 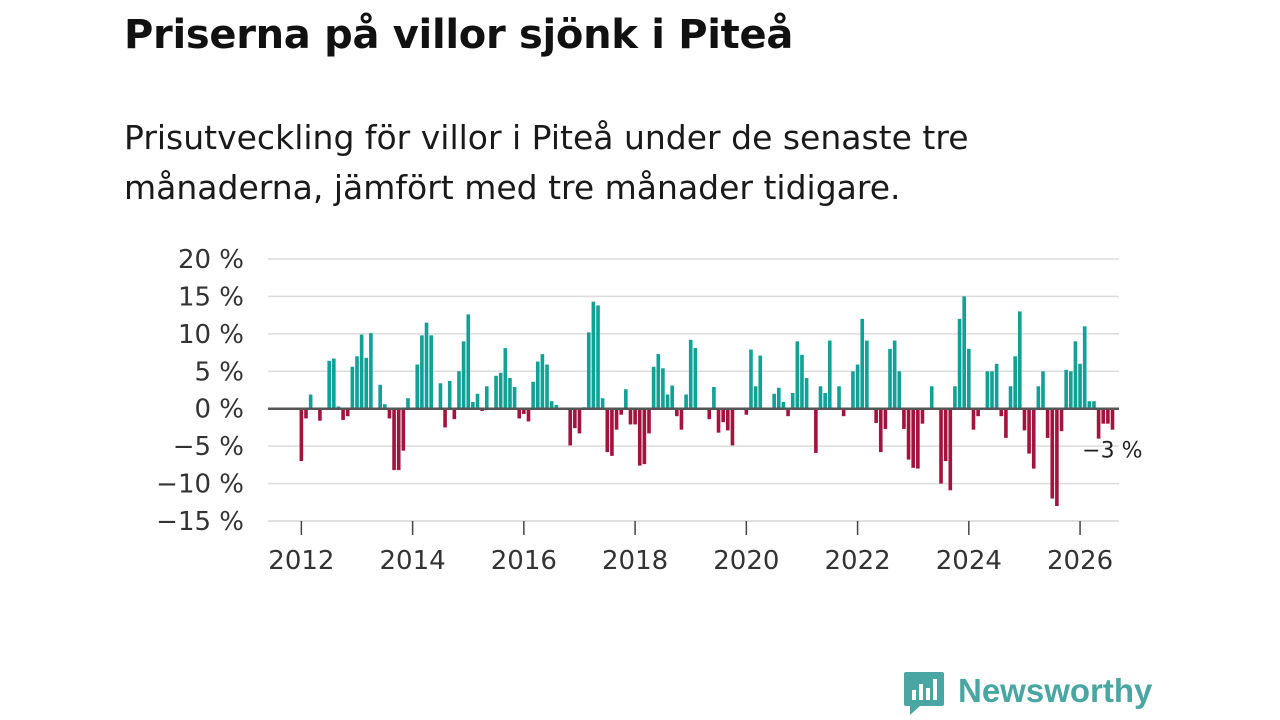 What do you see at coordinates (219, 410) in the screenshot?
I see `y-tick-label: 0 %` at bounding box center [219, 410].